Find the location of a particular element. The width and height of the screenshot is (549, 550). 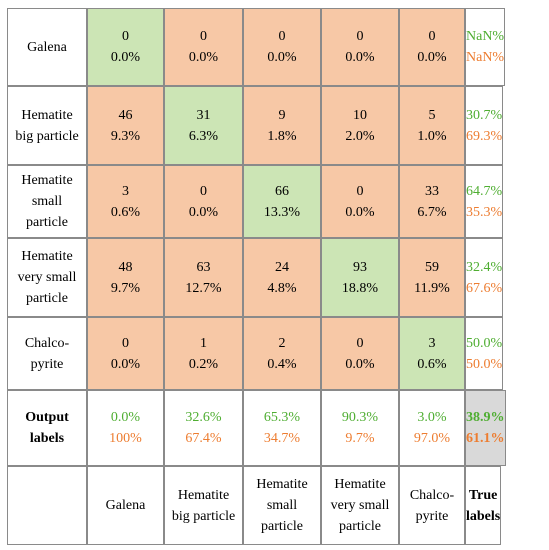

cell-percent: 1.0% is located at coordinates (432, 136).